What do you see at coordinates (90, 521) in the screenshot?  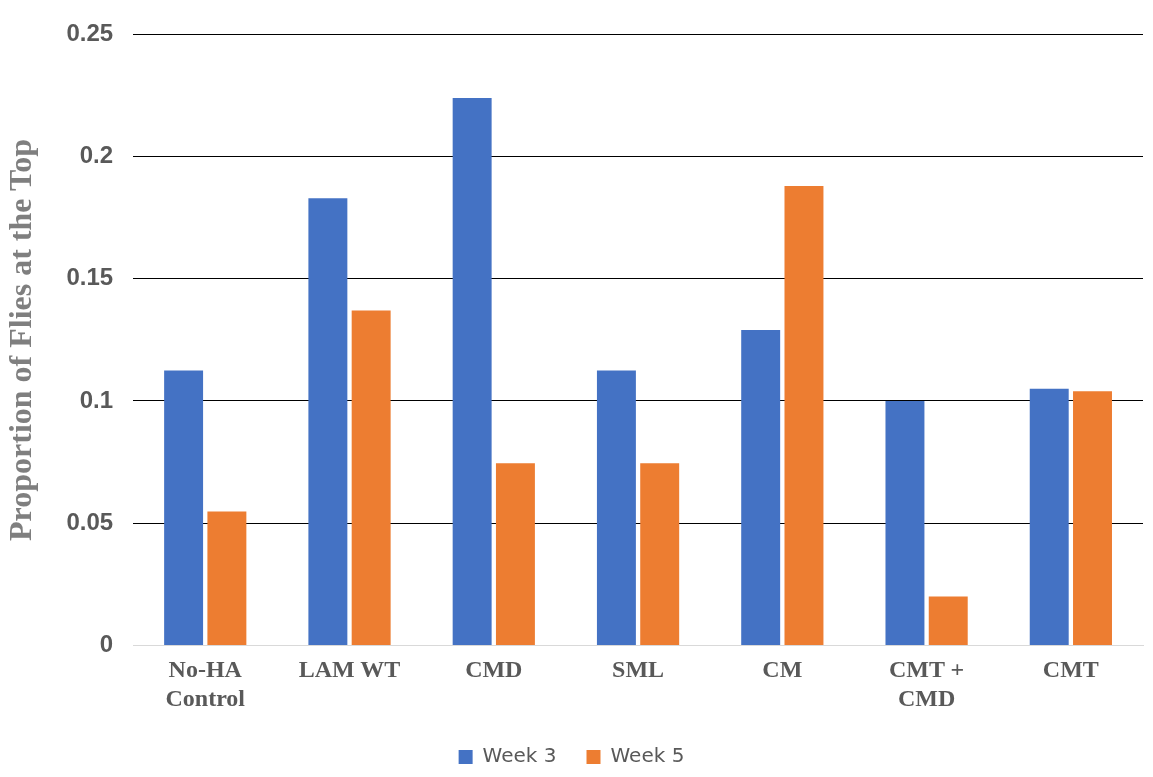 I see `y-tick-label: 0.05` at bounding box center [90, 521].